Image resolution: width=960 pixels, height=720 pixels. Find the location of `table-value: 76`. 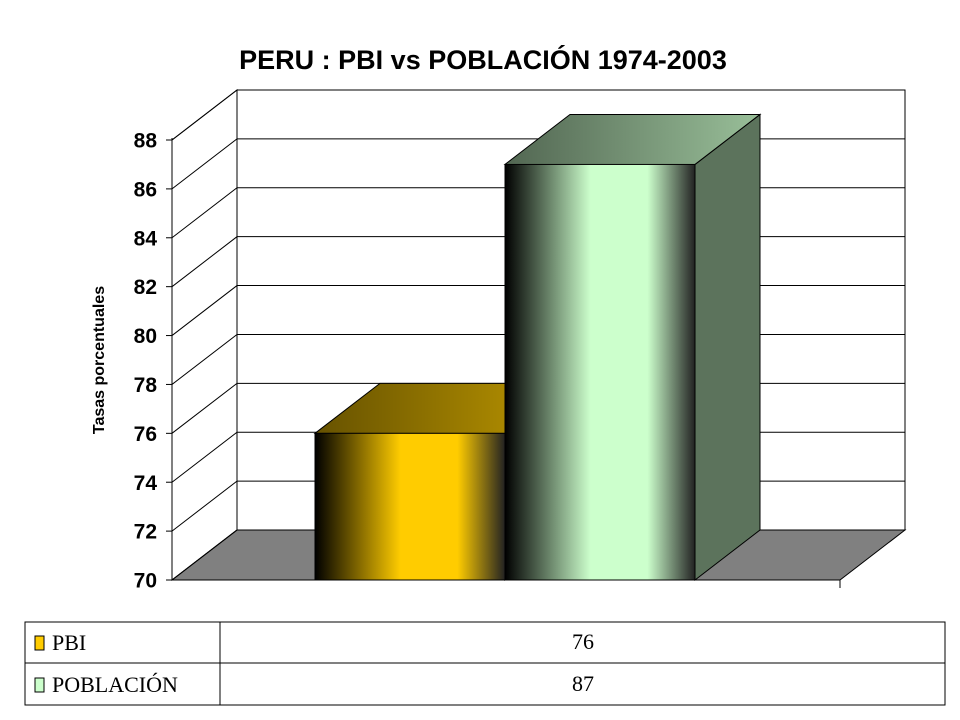

table-value: 76 is located at coordinates (583, 641).